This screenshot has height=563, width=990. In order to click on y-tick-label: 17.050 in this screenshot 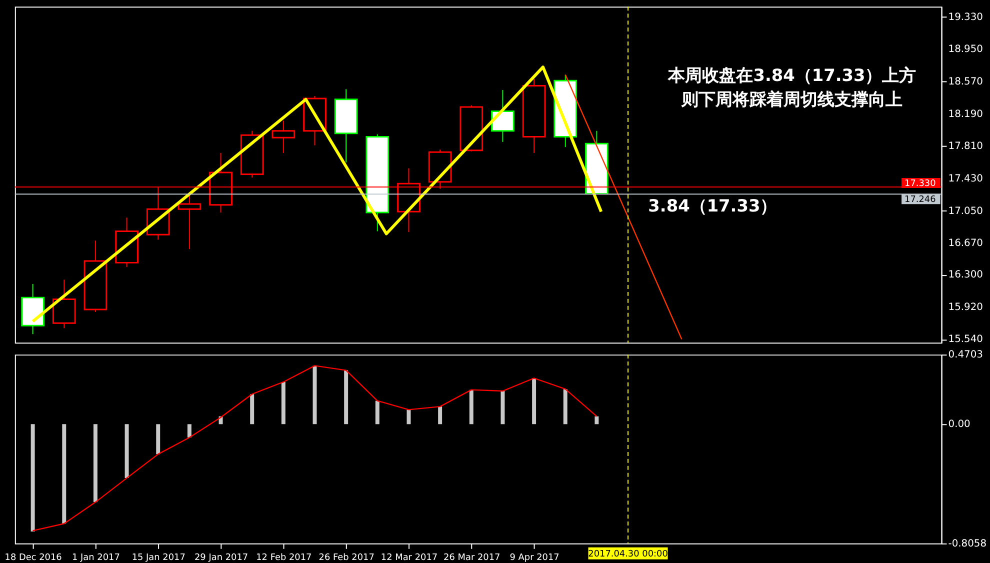, I will do `click(965, 211)`.